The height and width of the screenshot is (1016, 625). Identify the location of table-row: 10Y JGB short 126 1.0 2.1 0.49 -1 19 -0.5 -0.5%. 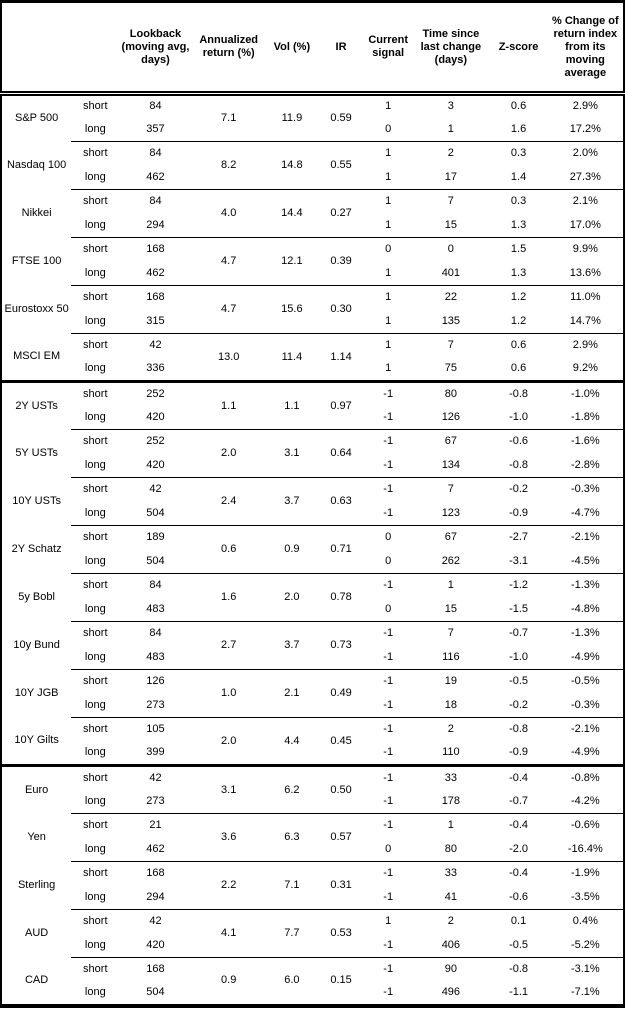
(312, 693).